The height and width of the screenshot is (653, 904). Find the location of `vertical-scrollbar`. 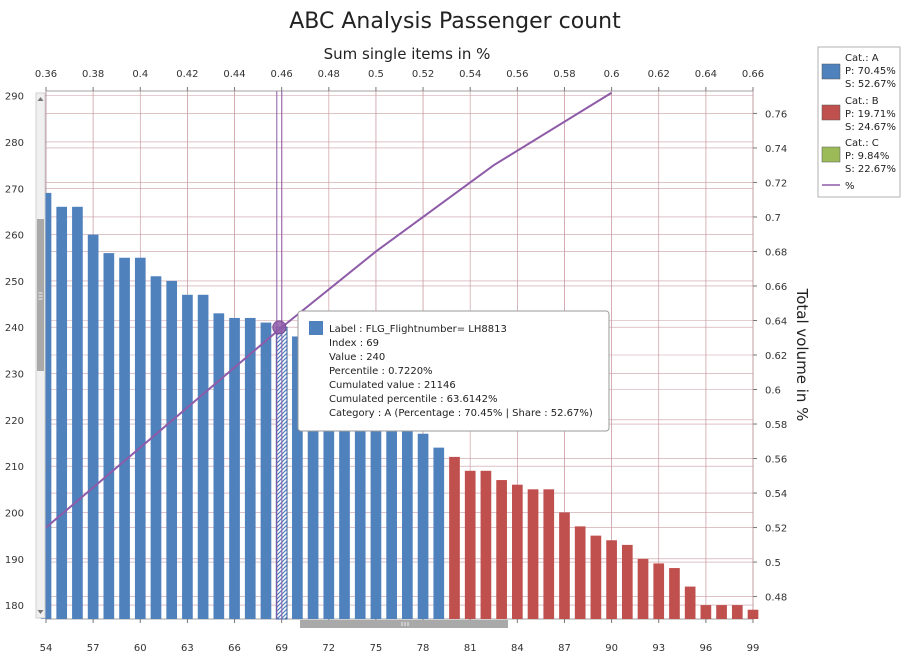

vertical-scrollbar is located at coordinates (40, 355).